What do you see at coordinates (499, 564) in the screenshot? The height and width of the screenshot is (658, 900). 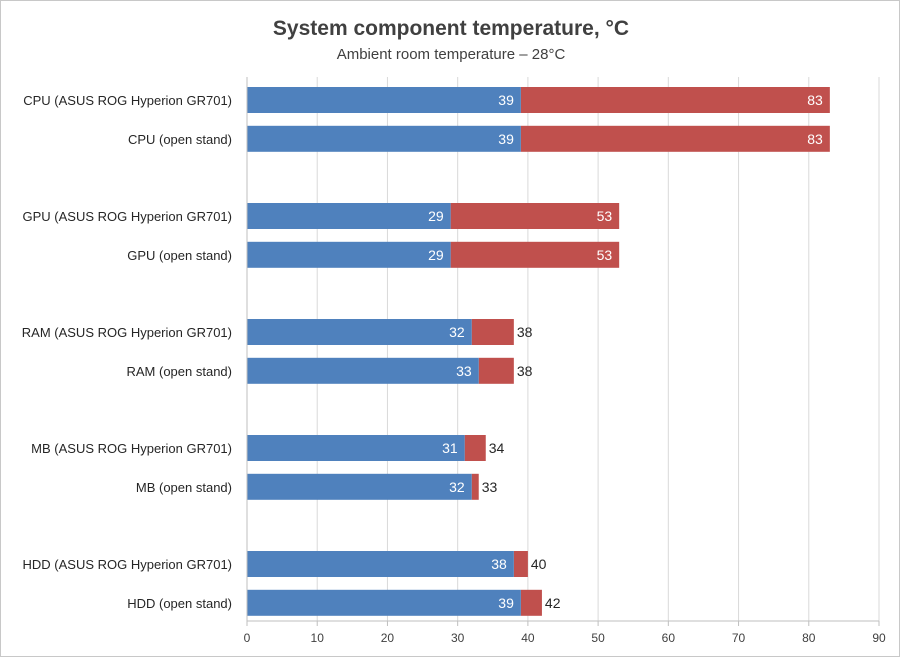 I see `data-label-idle: 38` at bounding box center [499, 564].